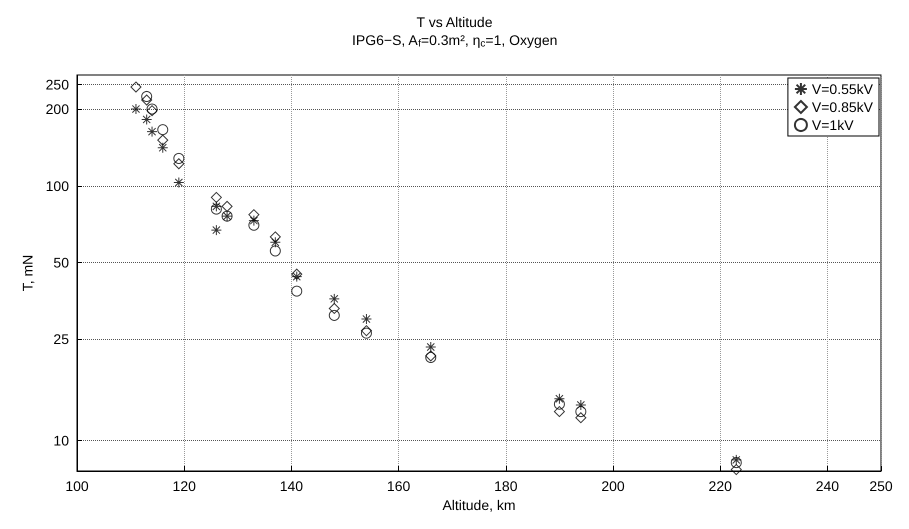 The height and width of the screenshot is (529, 909). Describe the element at coordinates (58, 186) in the screenshot. I see `y-tick-label: 100` at that location.